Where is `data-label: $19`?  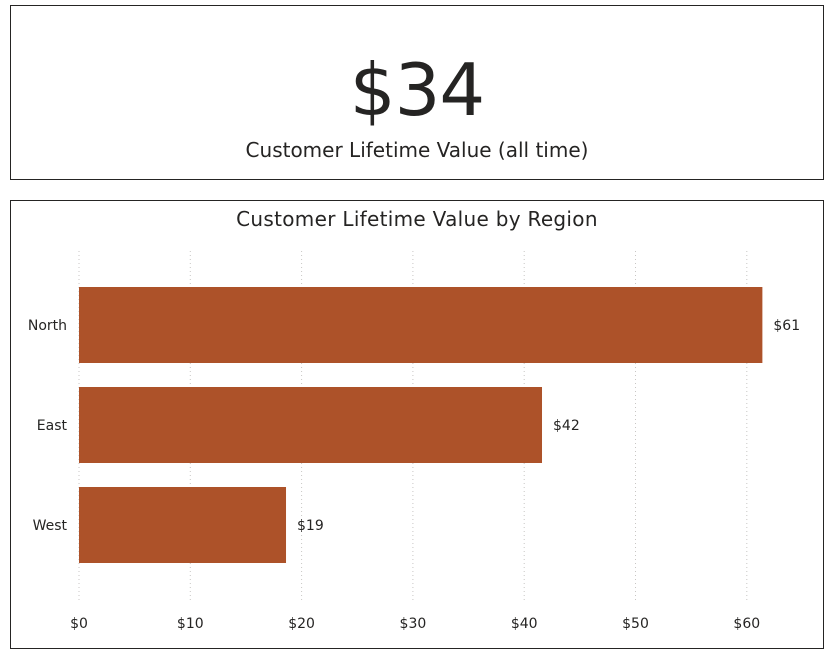 data-label: $19 is located at coordinates (310, 526).